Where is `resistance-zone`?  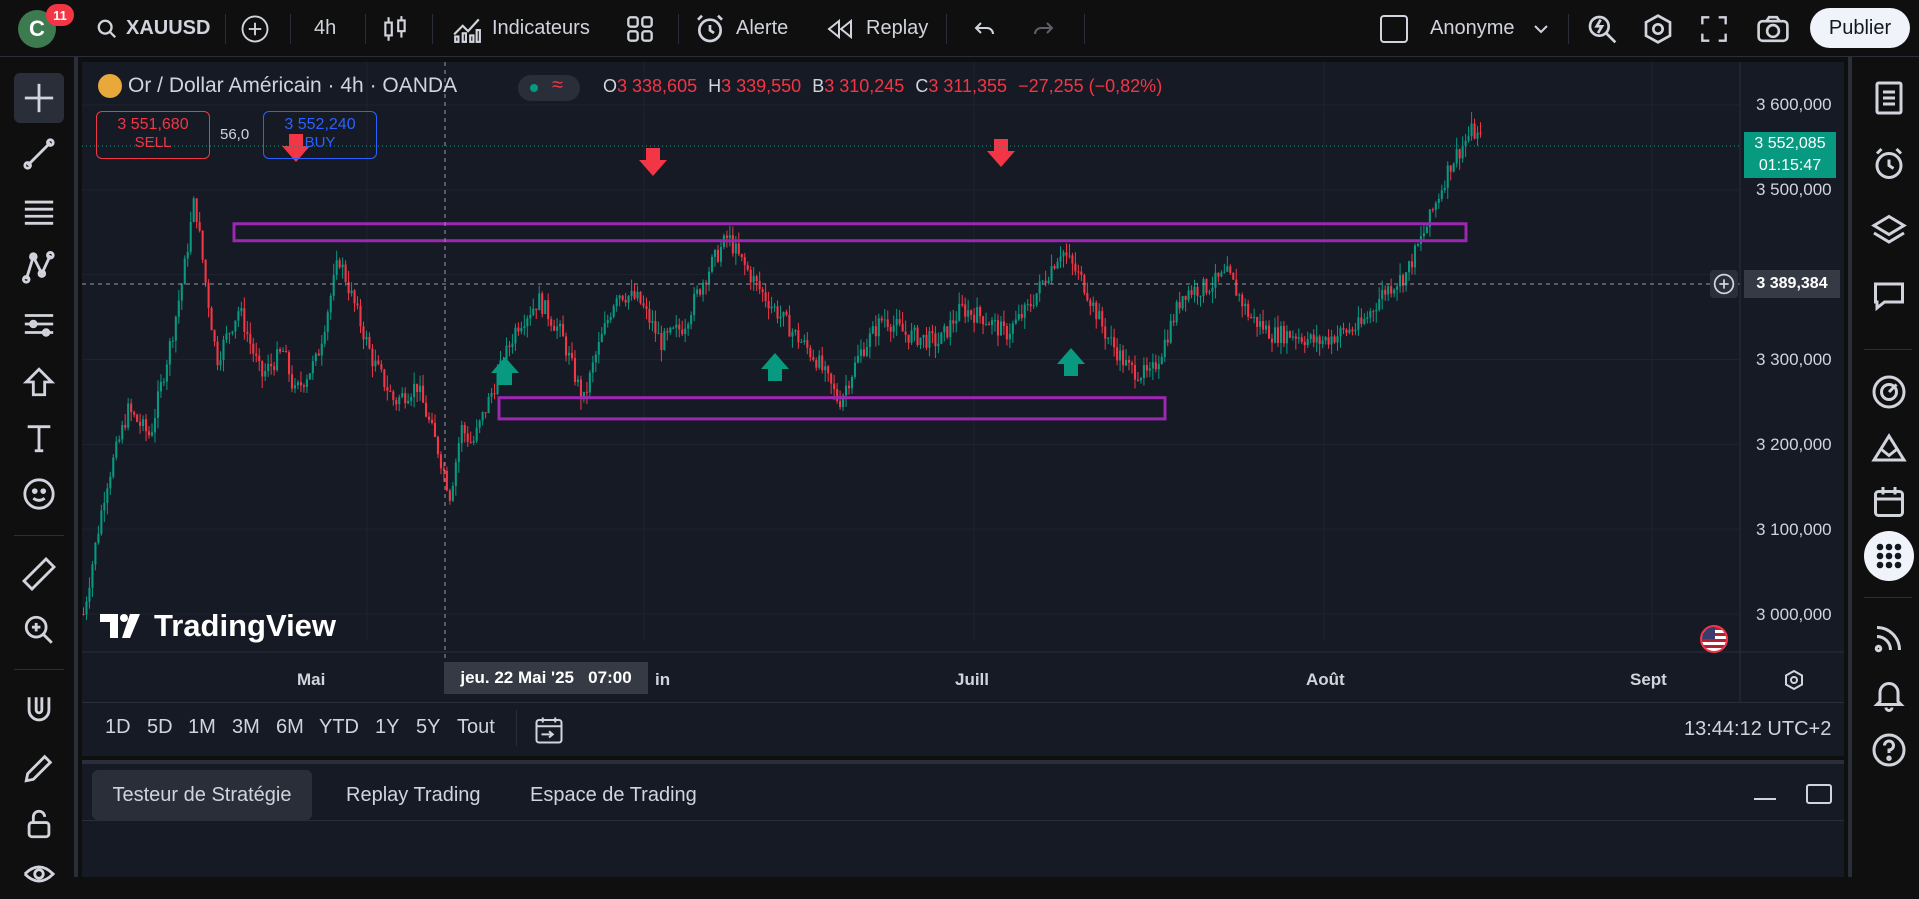
resistance-zone is located at coordinates (850, 232).